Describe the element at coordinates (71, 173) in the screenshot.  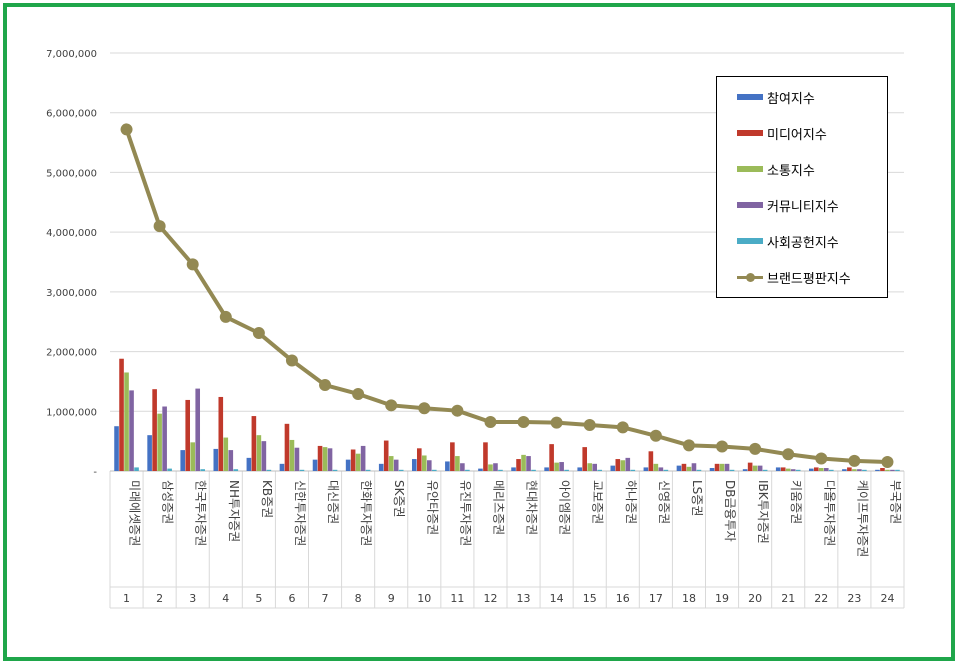
I see `y-tick-label: 5,000,000` at that location.